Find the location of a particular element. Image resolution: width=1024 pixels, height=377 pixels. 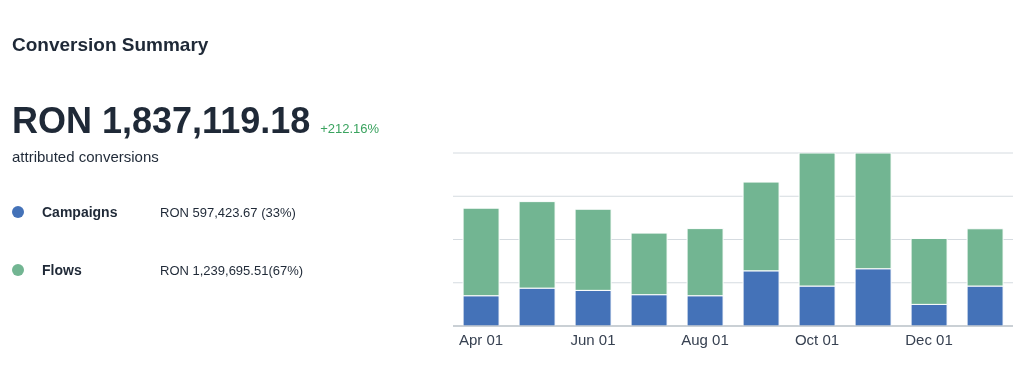

x-tick-label: Aug 01 is located at coordinates (705, 339).